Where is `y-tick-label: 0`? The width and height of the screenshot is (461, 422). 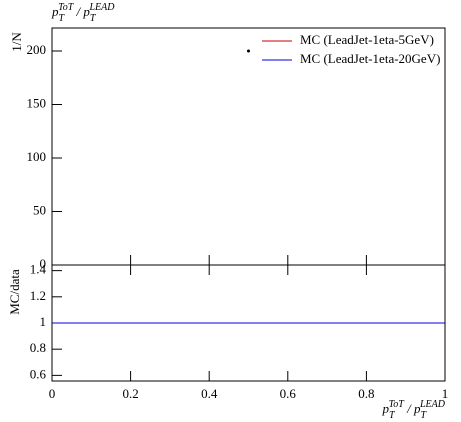 y-tick-label: 0 is located at coordinates (43, 263).